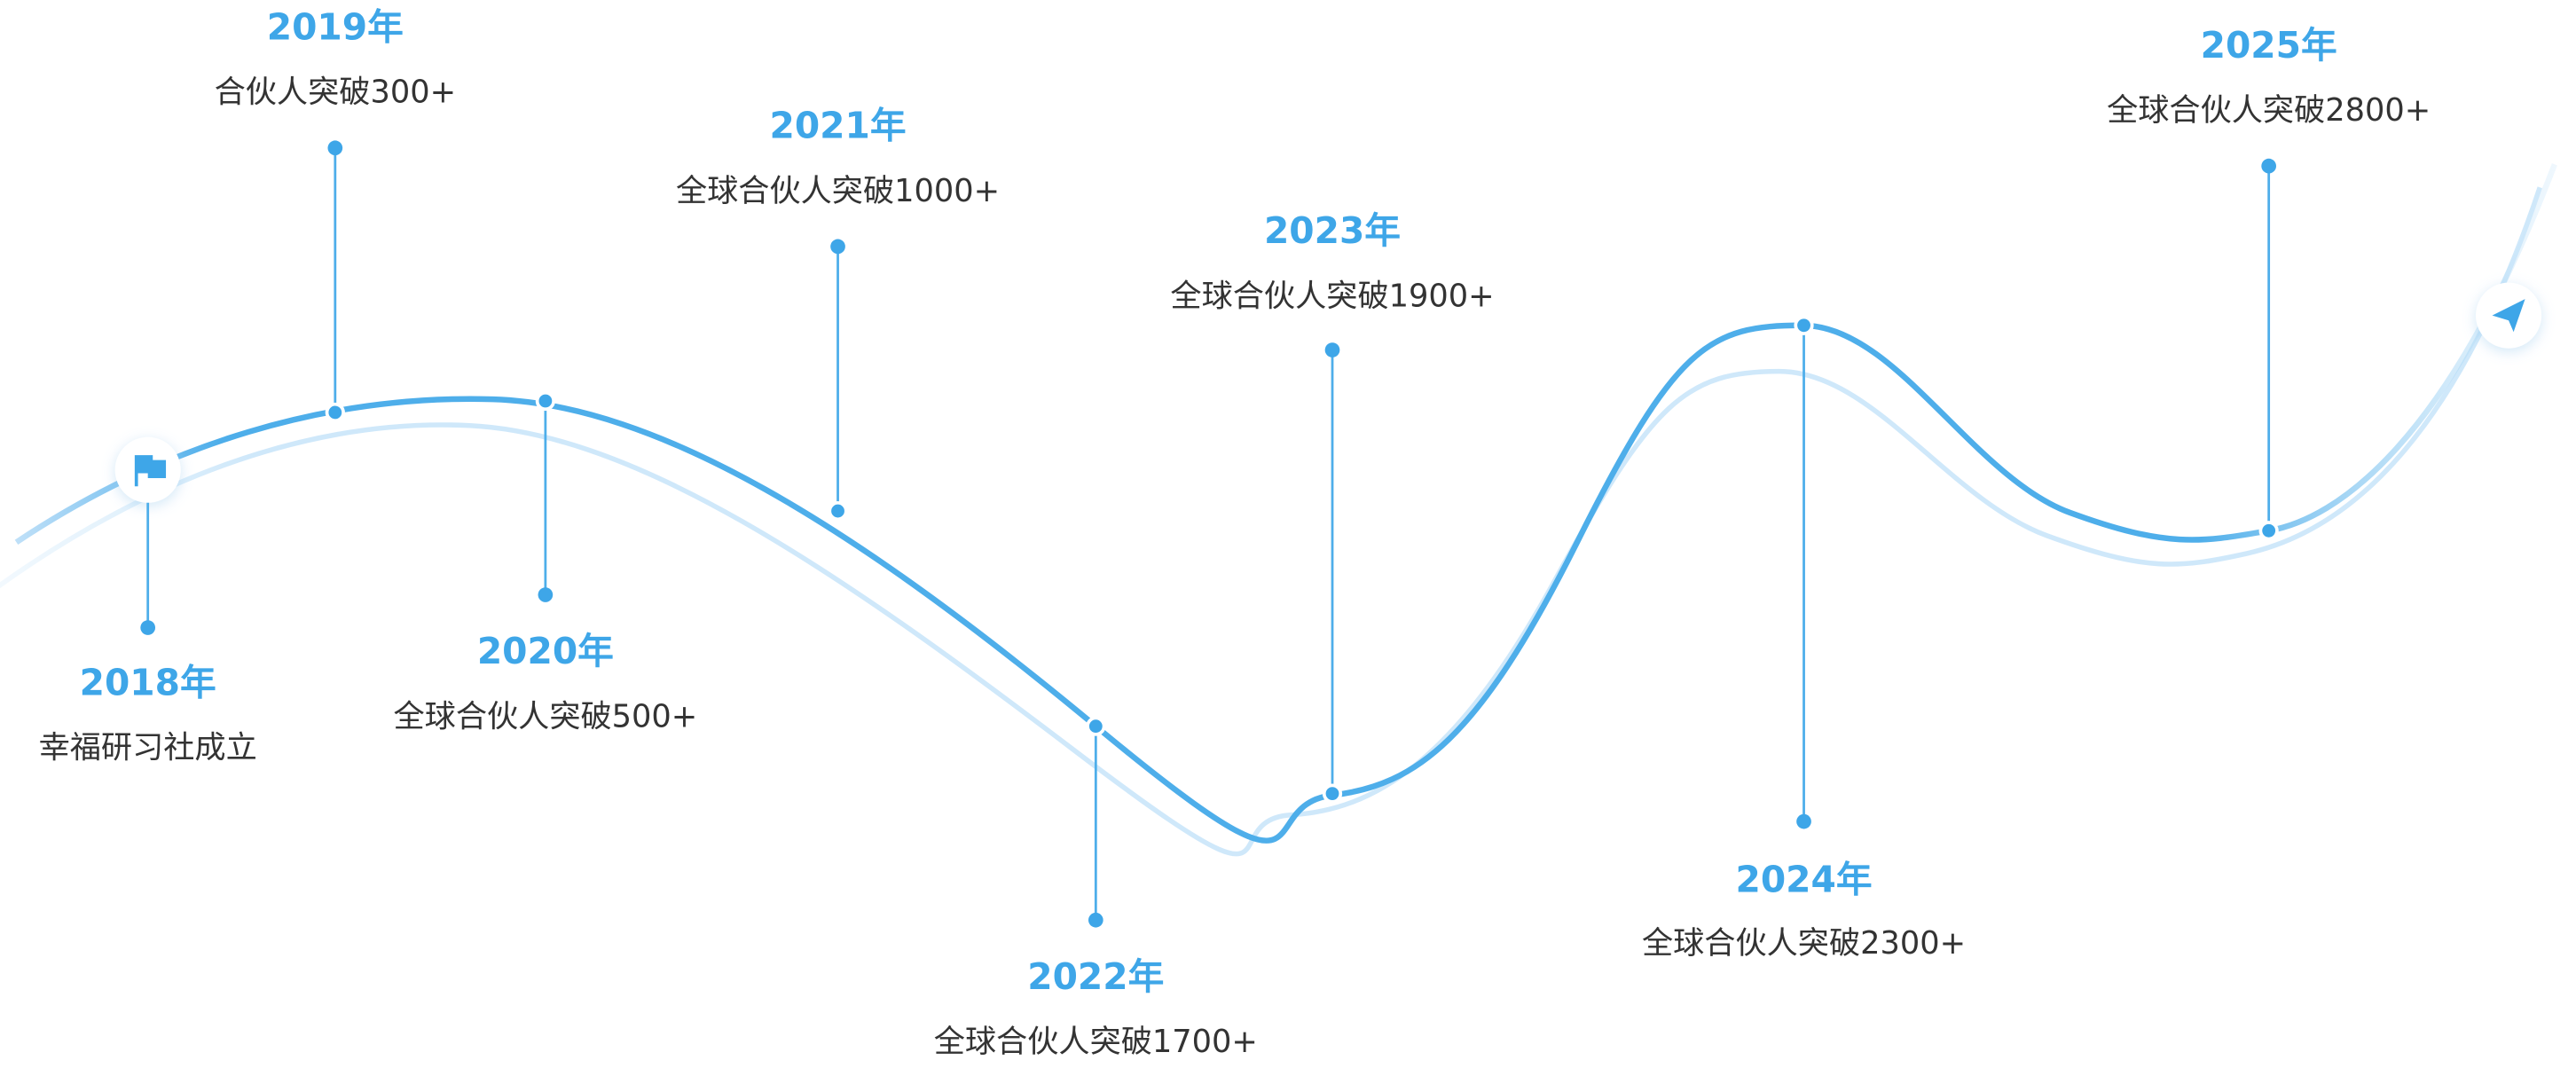 This screenshot has width=2576, height=1068. Describe the element at coordinates (545, 716) in the screenshot. I see `milestone-text: 全球合伙人突破500+` at that location.